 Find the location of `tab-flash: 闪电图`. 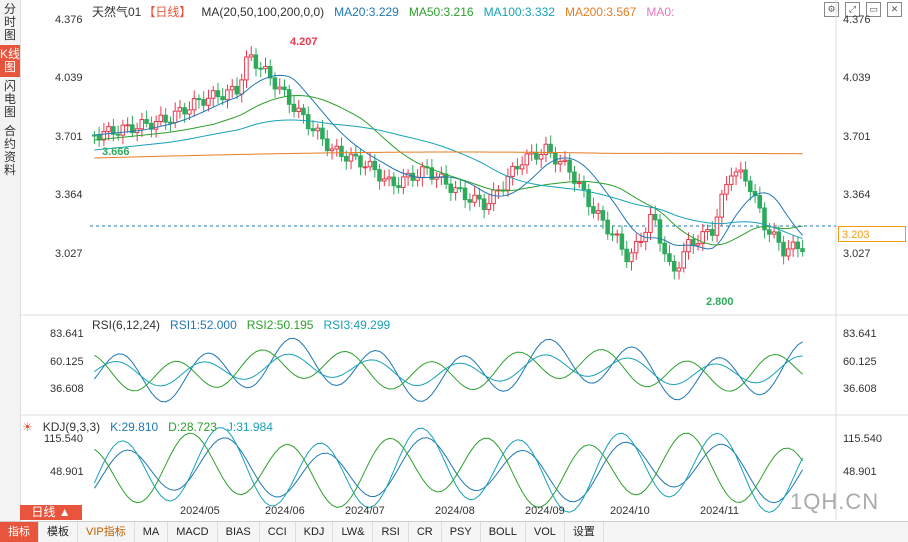

tab-flash: 闪电图 is located at coordinates (9, 99).